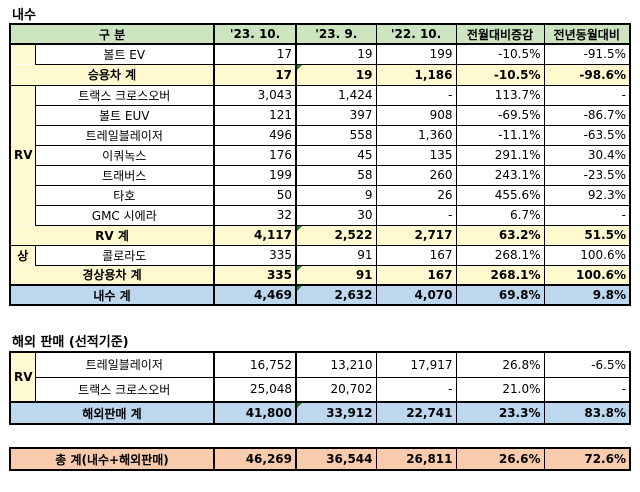 The height and width of the screenshot is (492, 640). I want to click on grand-total-label: 총 계(내수+해외판매), so click(112, 459).